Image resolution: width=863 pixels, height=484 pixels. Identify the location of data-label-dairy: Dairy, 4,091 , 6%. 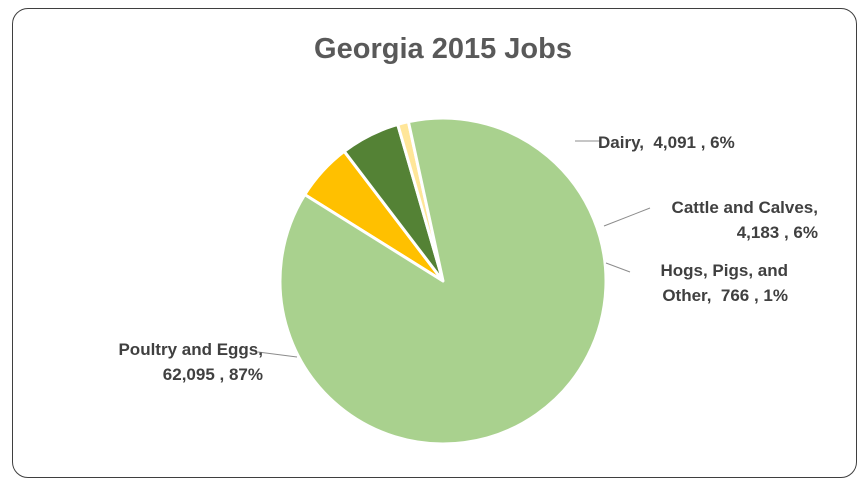
(666, 142).